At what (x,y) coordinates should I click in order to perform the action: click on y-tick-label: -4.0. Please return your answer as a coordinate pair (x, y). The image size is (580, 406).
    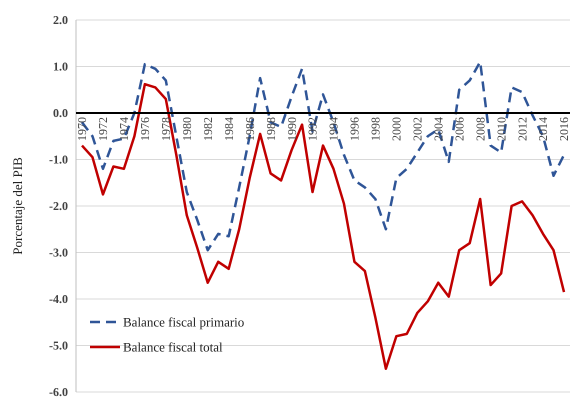
    Looking at the image, I should click on (58, 299).